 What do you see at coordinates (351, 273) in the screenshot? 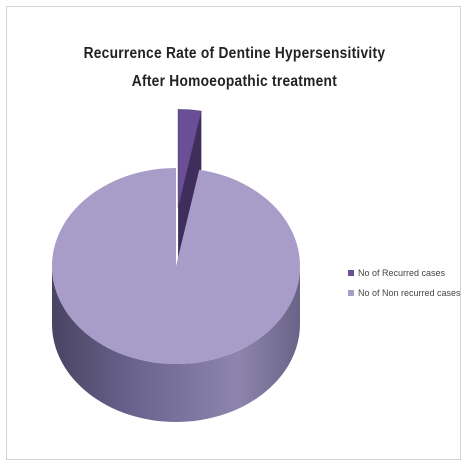
I see `legend-swatch-recurred` at bounding box center [351, 273].